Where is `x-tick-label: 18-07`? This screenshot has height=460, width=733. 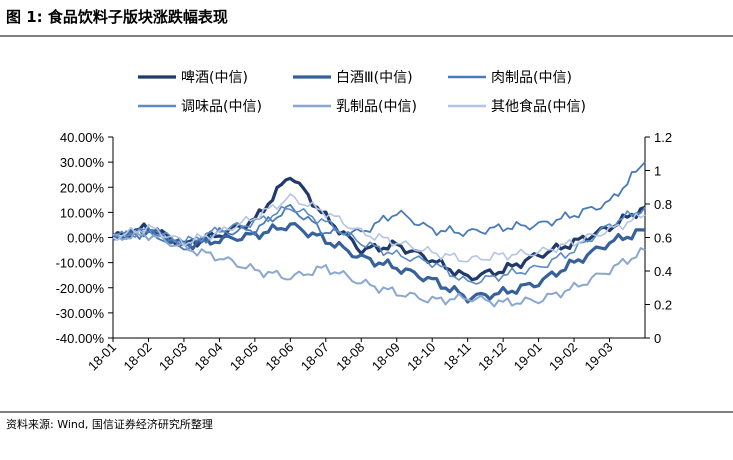 x-tick-label: 18-07 is located at coordinates (315, 357).